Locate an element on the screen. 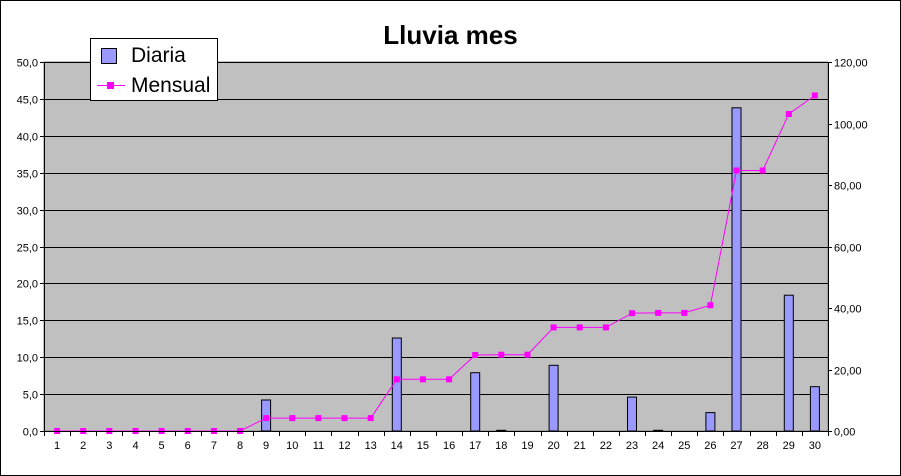  x-axis-tick-label: 1 is located at coordinates (57, 446).